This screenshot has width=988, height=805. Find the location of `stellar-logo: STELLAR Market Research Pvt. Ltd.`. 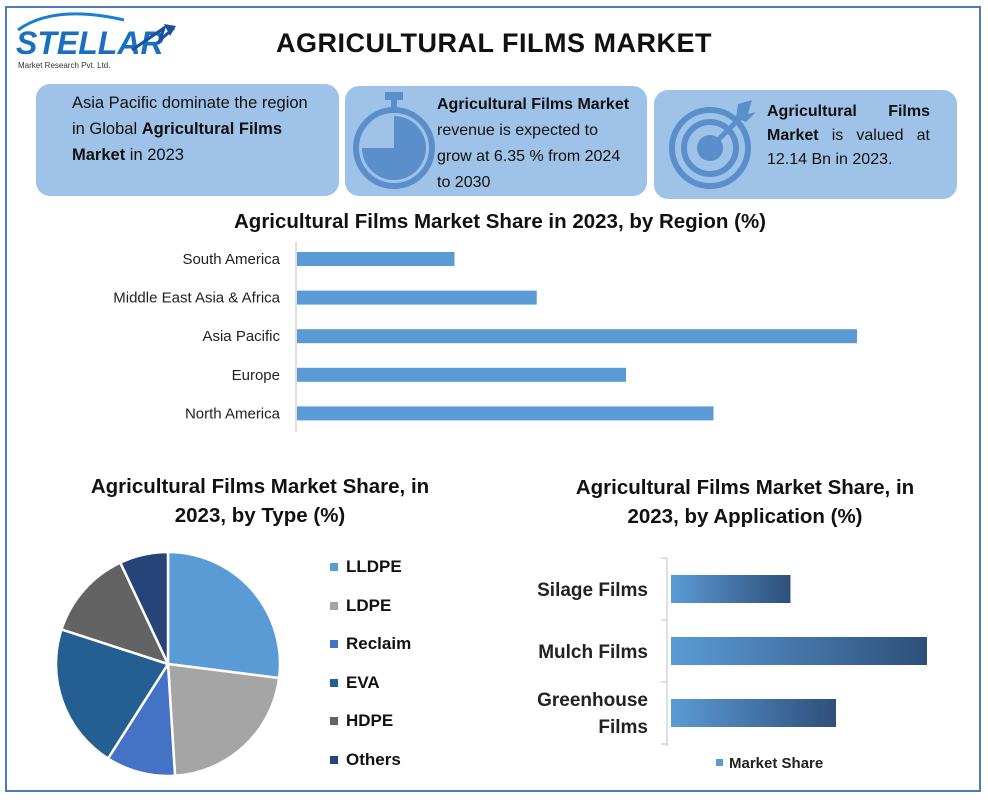

stellar-logo: STELLAR Market Research Pvt. Ltd. is located at coordinates (99, 42).